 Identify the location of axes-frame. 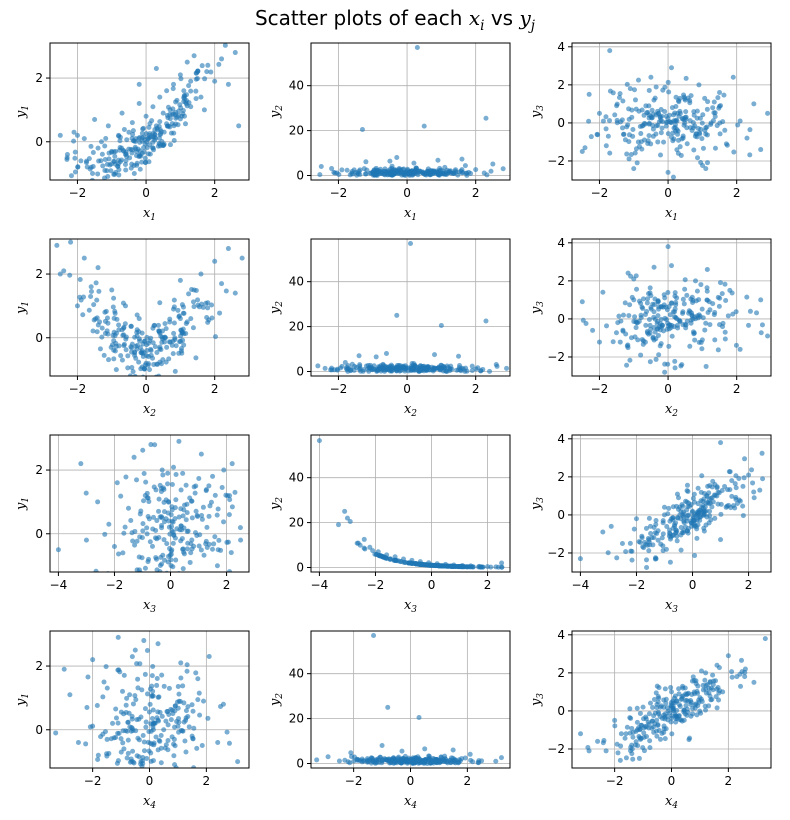
(410, 111).